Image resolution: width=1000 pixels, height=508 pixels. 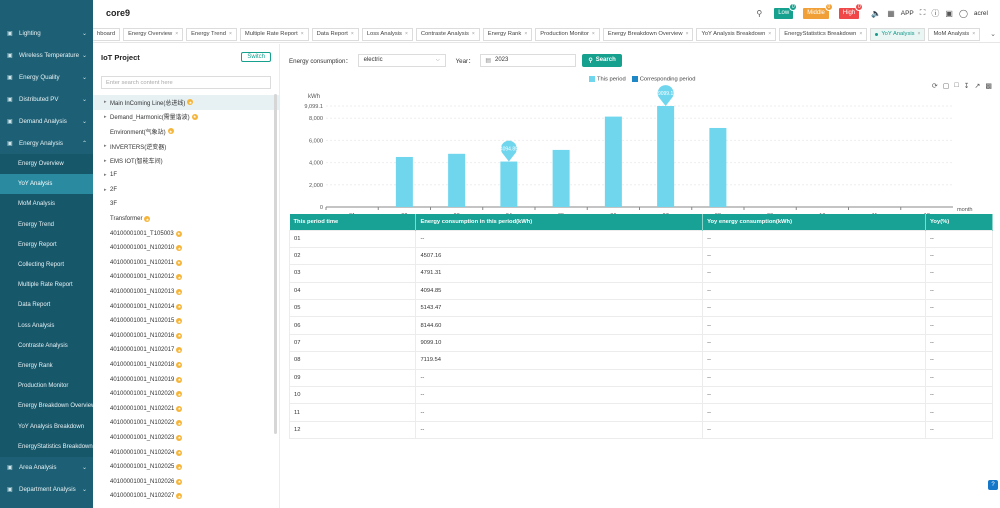 I want to click on tree-node: ▸ 2F, so click(x=186, y=190).